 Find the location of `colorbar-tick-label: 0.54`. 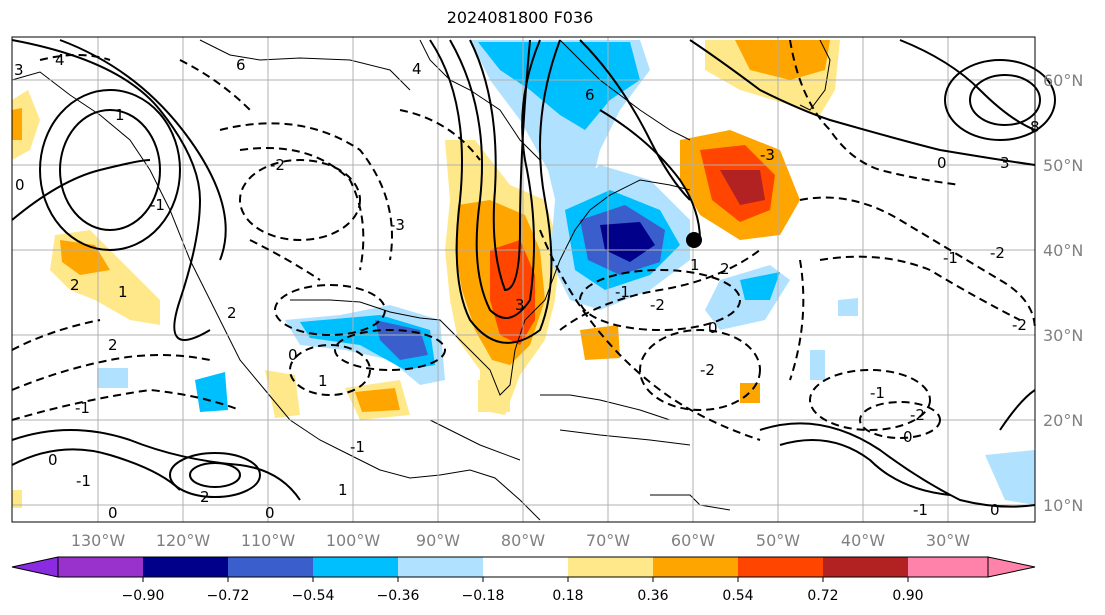

colorbar-tick-label: 0.54 is located at coordinates (737, 596).